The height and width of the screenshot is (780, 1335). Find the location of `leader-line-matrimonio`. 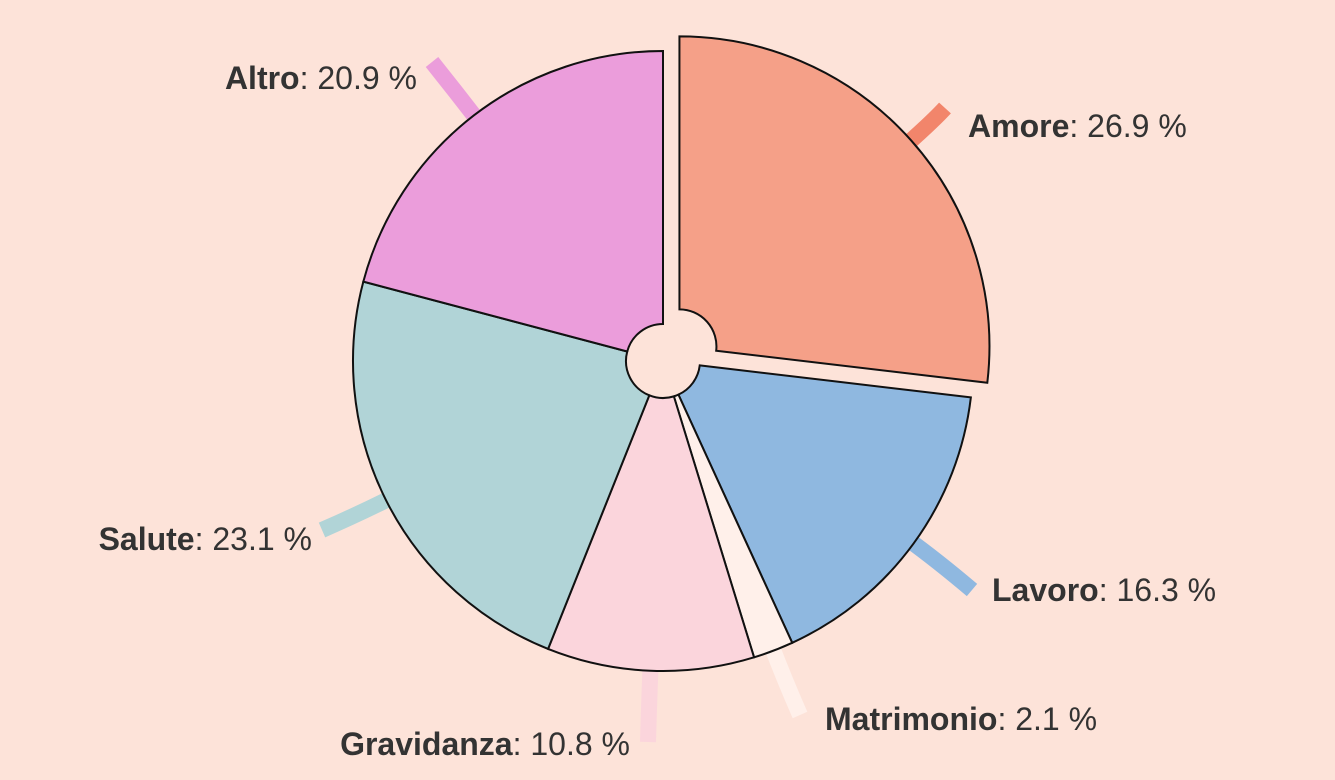

leader-line-matrimonio is located at coordinates (785, 679).